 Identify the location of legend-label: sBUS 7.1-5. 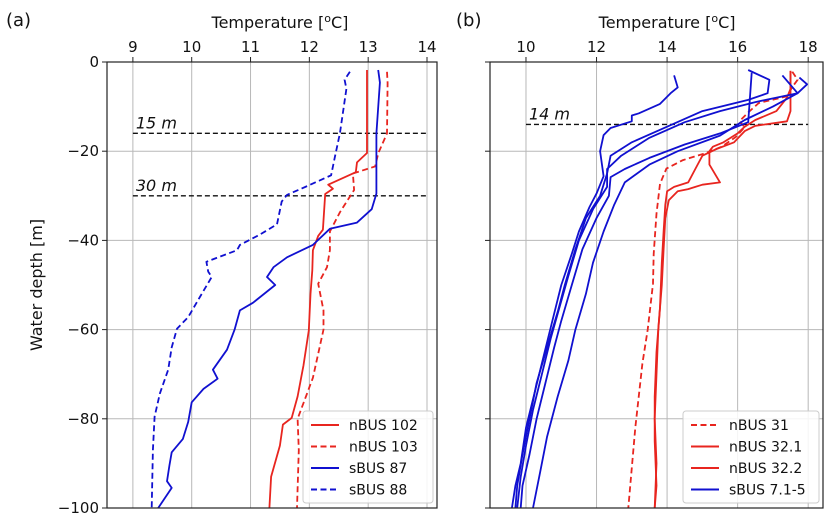
(767, 491).